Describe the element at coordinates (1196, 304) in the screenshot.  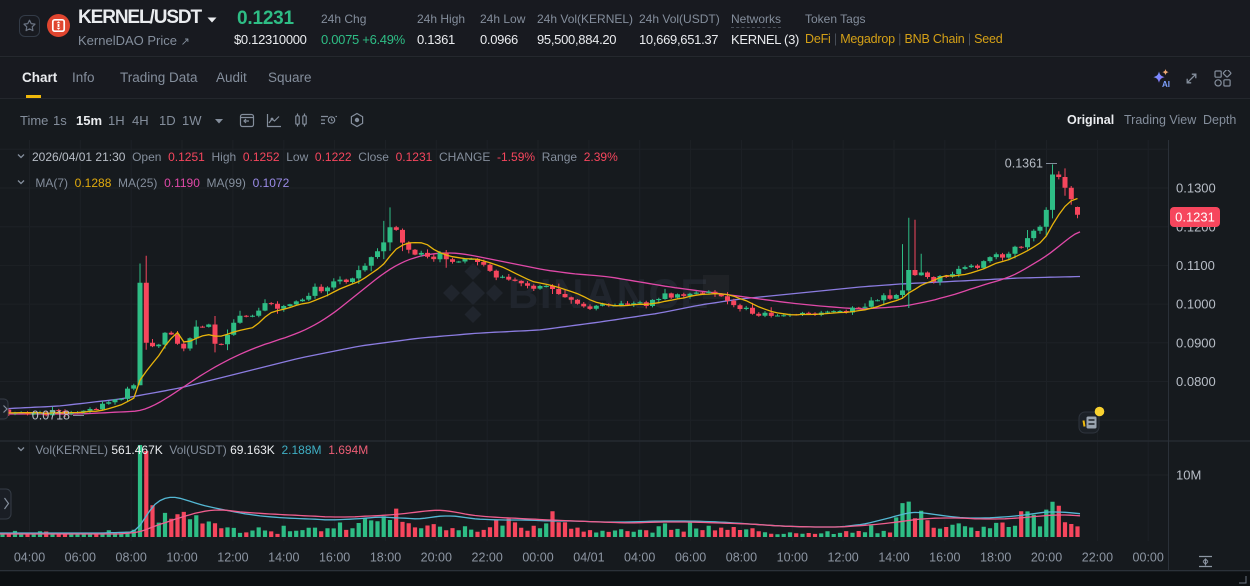
I see `svg-text: 0.1000` at that location.